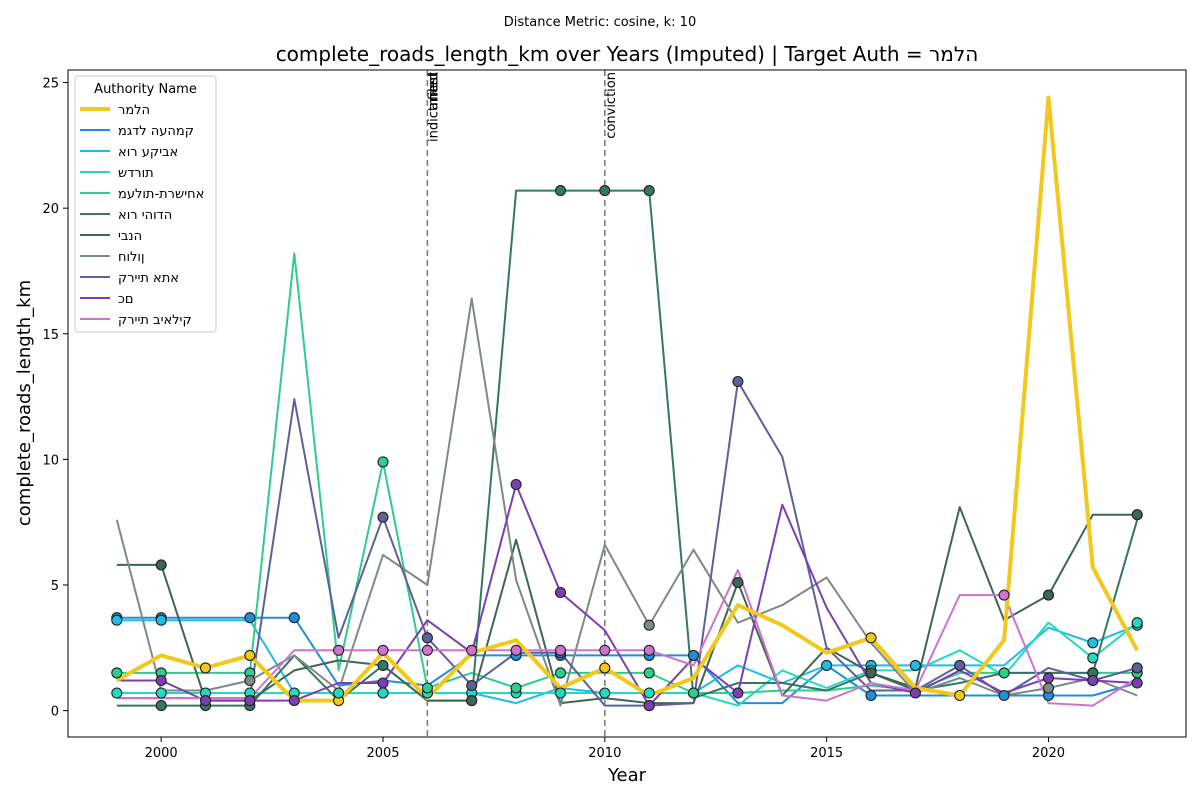 This screenshot has height=800, width=1200. I want to click on legend-entry: אחישרת-תולעמ, so click(161, 194).